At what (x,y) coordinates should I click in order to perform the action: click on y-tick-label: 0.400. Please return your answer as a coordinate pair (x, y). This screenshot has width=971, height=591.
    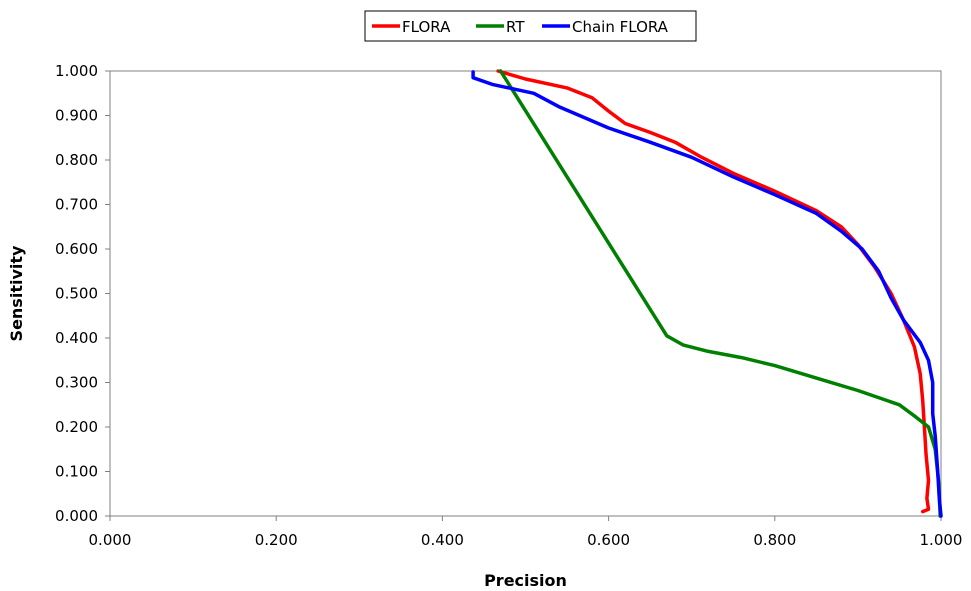
    Looking at the image, I should click on (76, 338).